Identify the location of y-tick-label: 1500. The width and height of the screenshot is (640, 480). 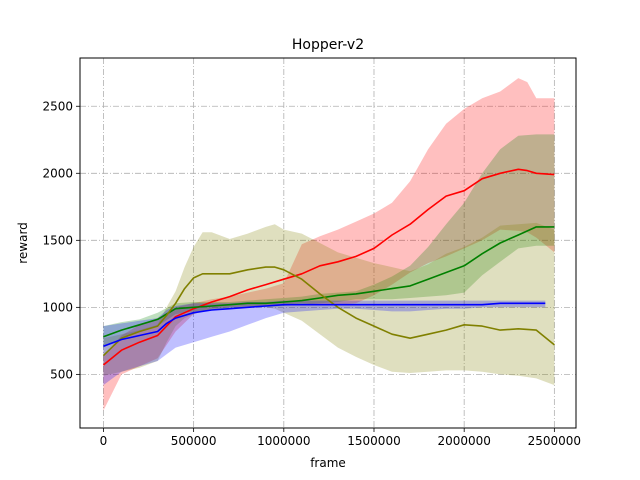
(57, 240).